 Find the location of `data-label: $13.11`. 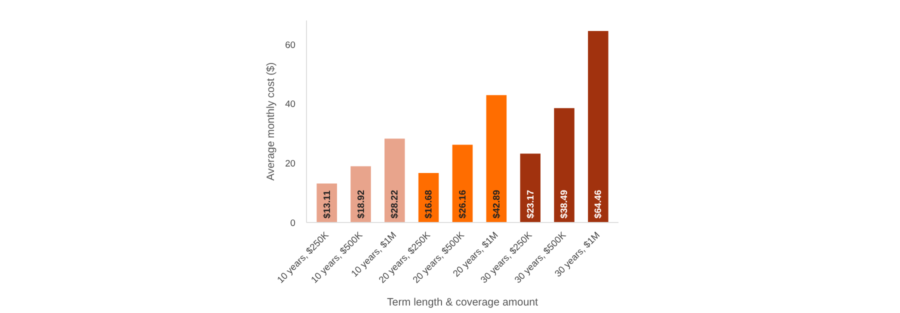

data-label: $13.11 is located at coordinates (327, 204).